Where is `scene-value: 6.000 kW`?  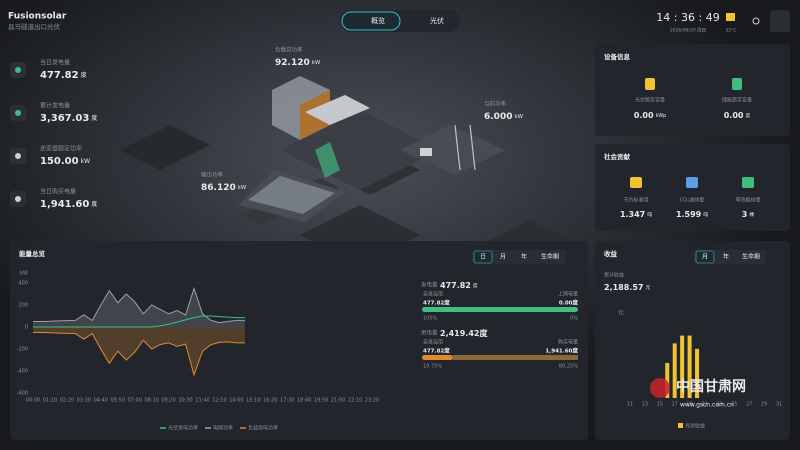
scene-value: 6.000 kW is located at coordinates (504, 117).